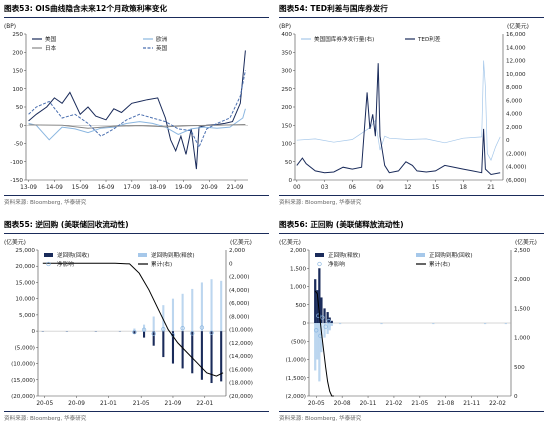 This screenshot has height=433, width=550. I want to click on y-tick-label: 5,000, so click(27, 316).